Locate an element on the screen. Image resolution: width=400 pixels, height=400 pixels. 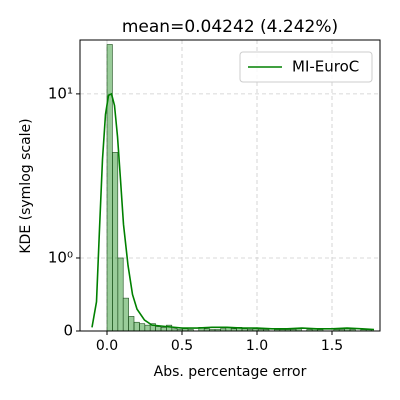
legend-box is located at coordinates (306, 67).